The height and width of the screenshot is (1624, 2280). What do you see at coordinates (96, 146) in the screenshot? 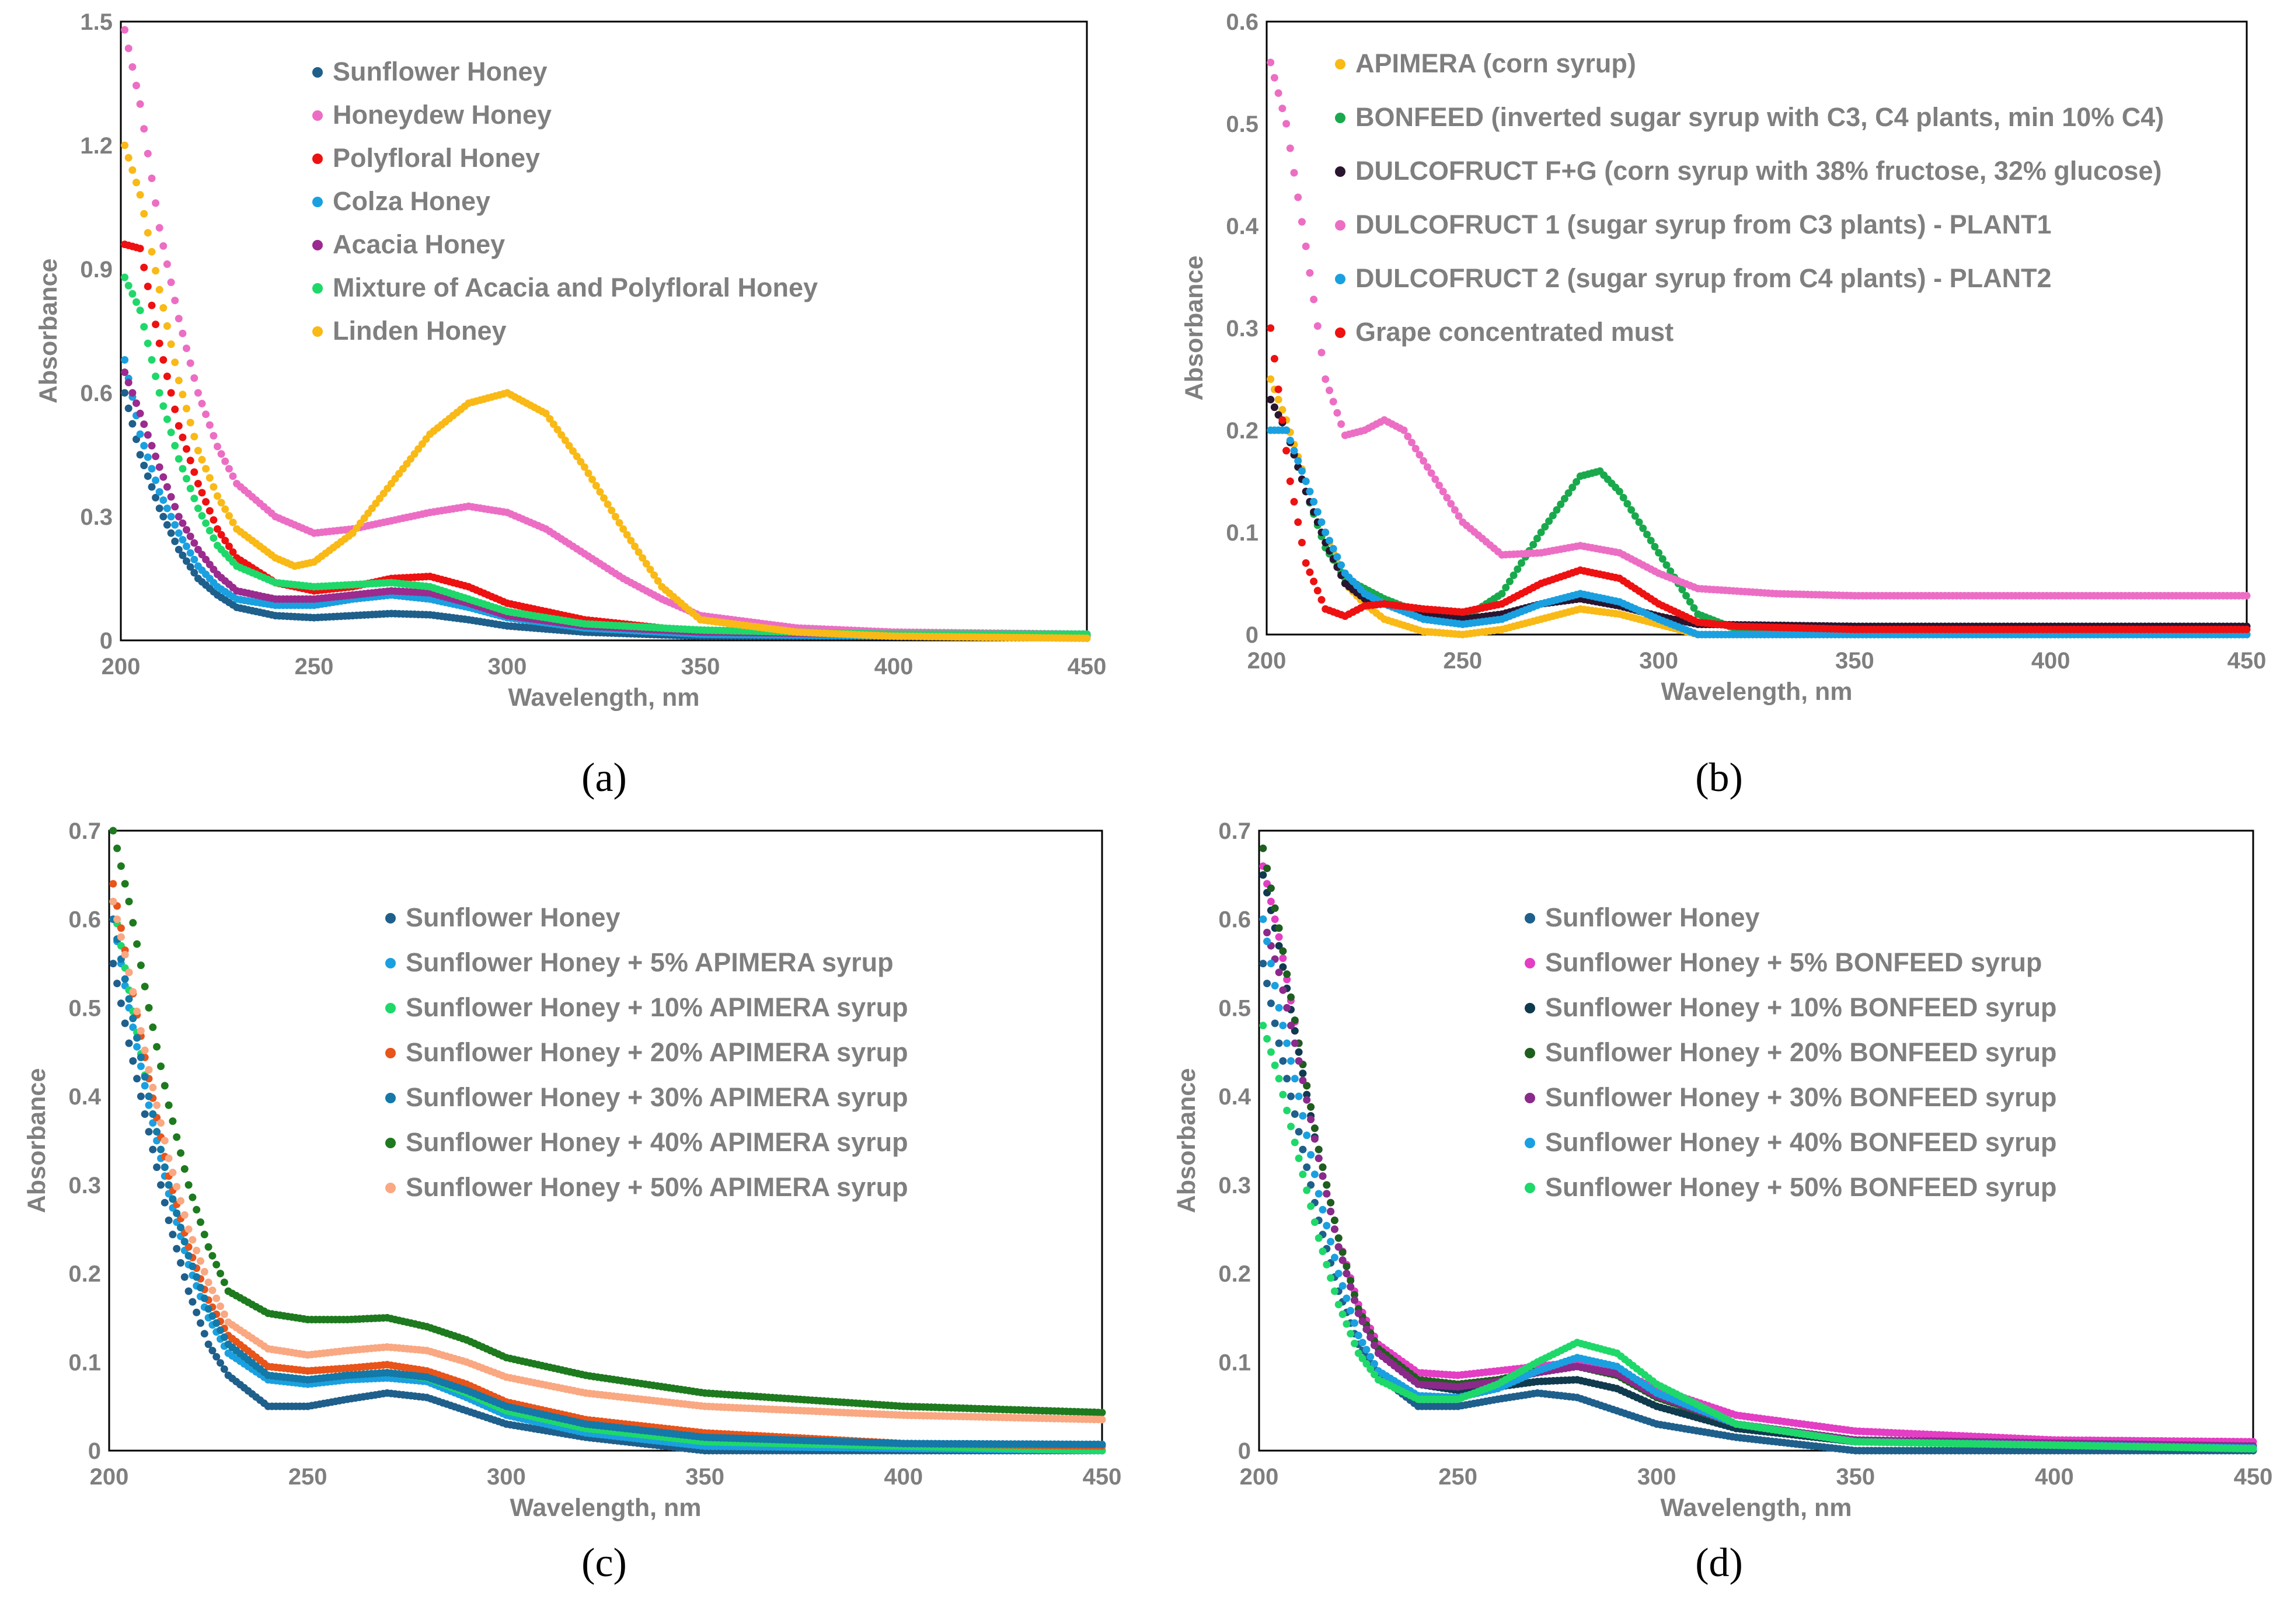
I see `y-tick-label: 1.2` at bounding box center [96, 146].